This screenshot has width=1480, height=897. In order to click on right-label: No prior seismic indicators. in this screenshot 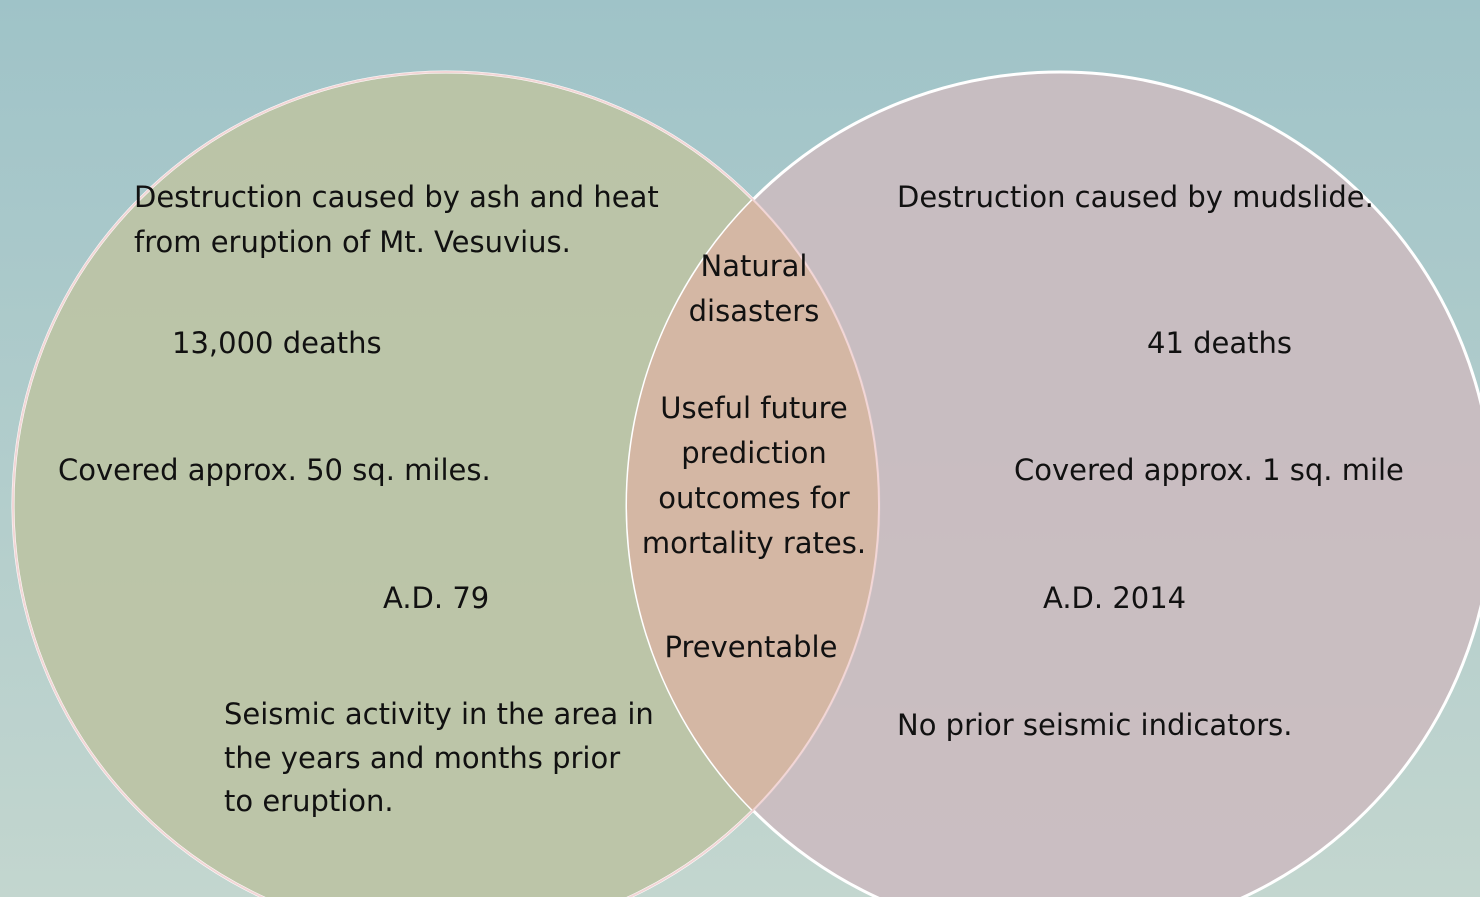, I will do `click(1095, 725)`.